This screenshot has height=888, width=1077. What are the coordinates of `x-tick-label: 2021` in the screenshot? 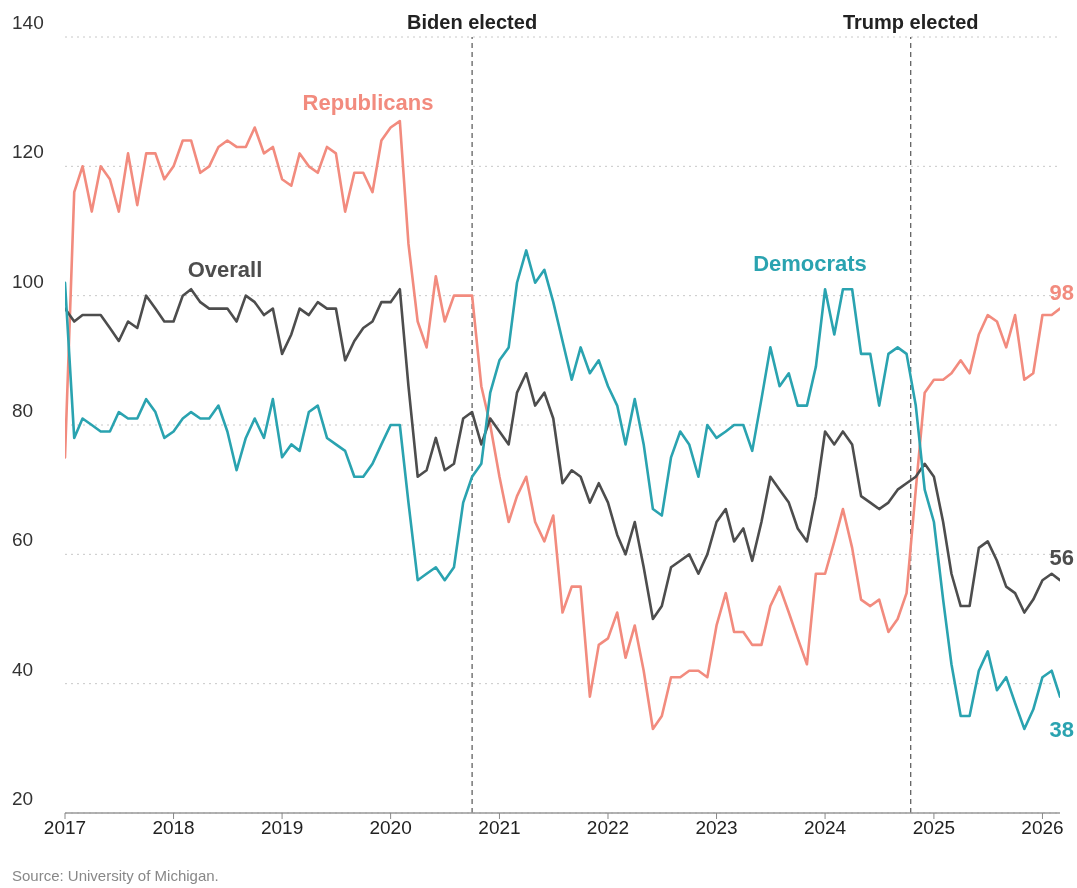 It's located at (499, 828).